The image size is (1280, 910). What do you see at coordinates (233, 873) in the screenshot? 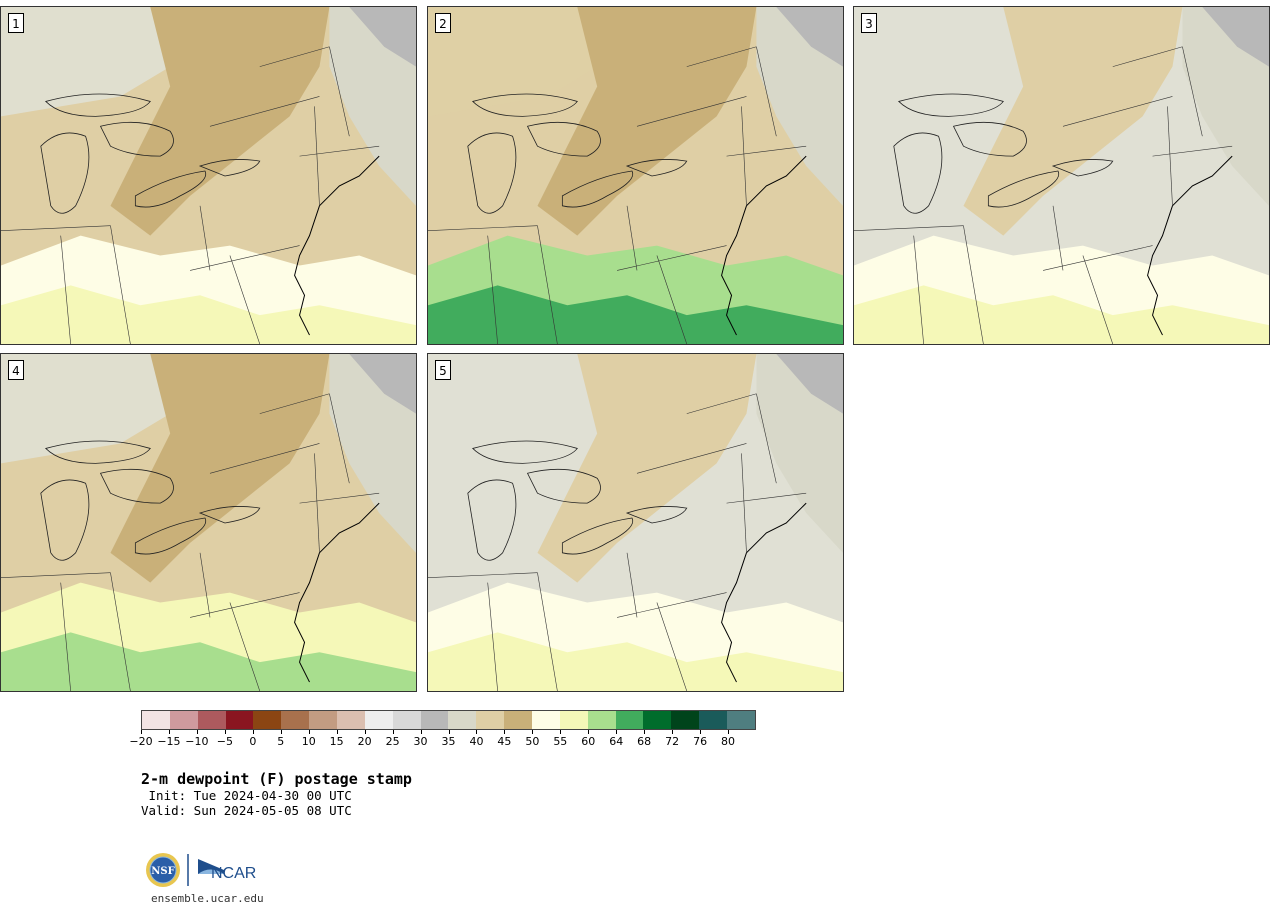
I see `ncar-logo-text: NCAR` at bounding box center [233, 873].